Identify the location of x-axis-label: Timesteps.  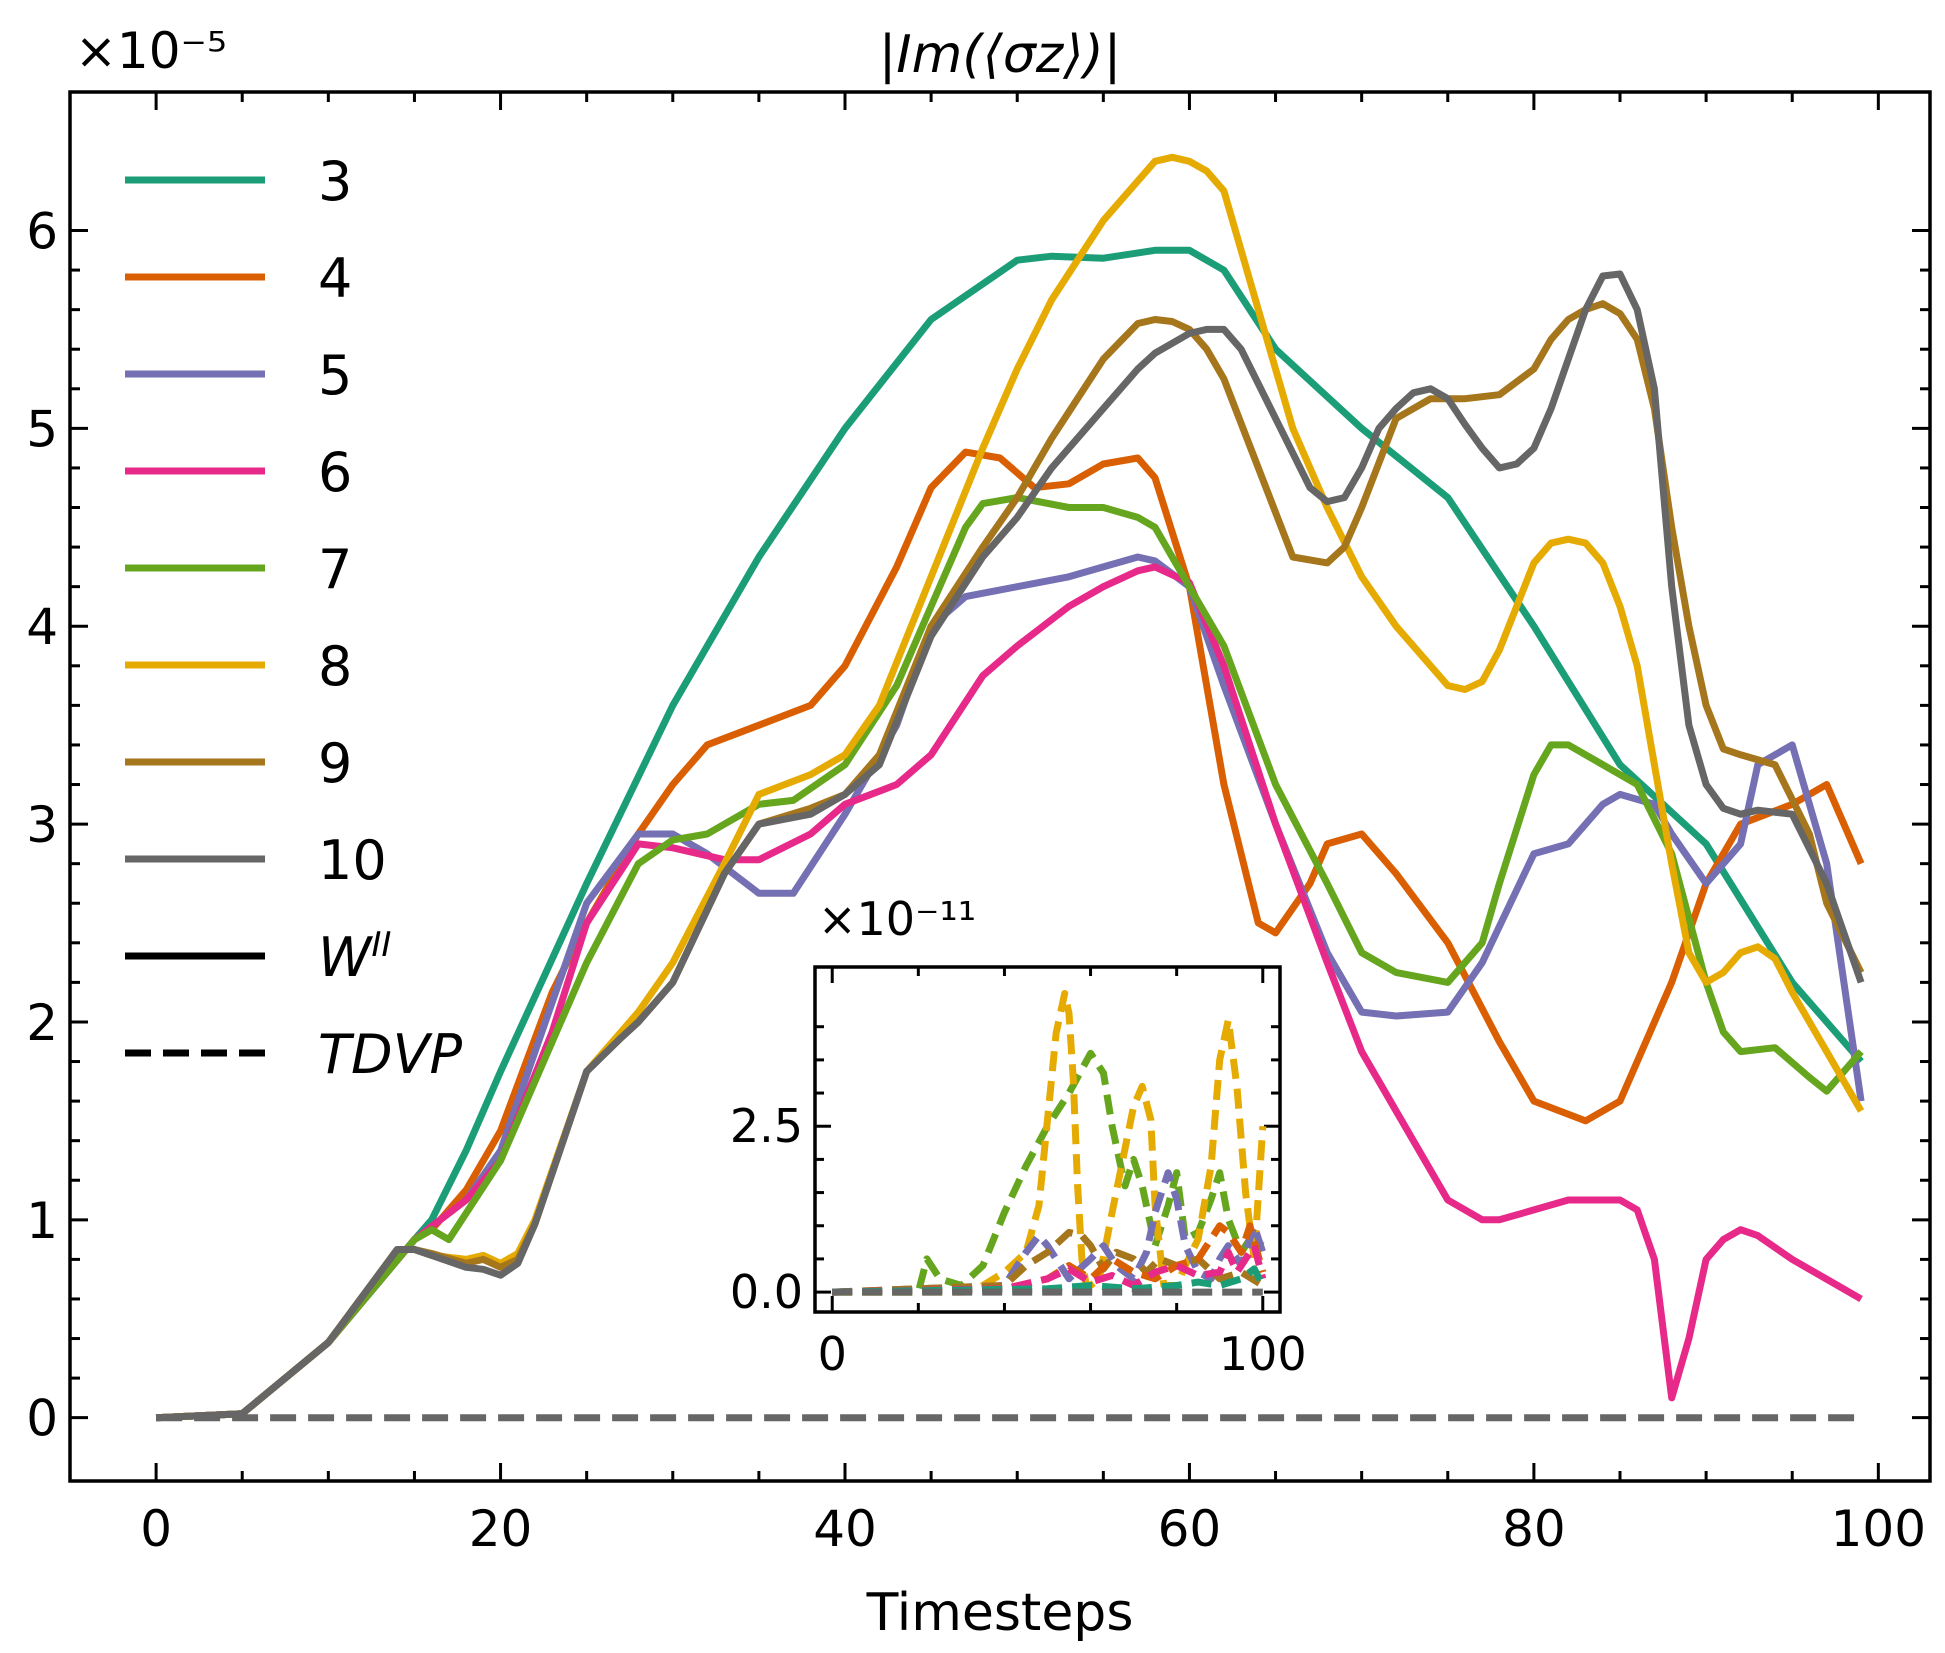
(1000, 1613).